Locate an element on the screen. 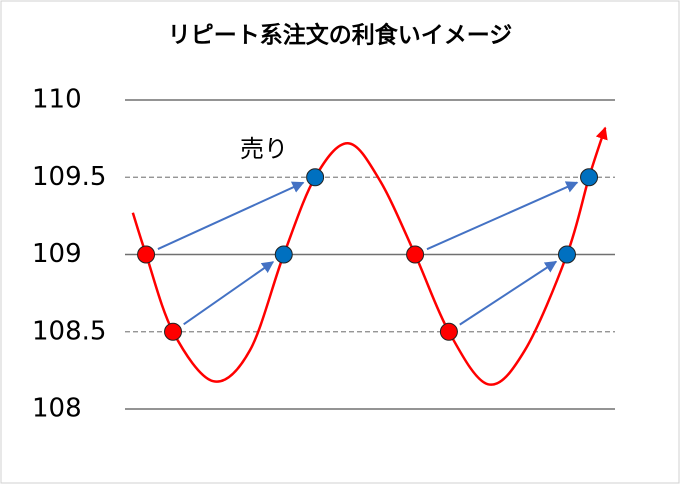 Image resolution: width=680 pixels, height=484 pixels. y-tick-label: 109.5 is located at coordinates (69, 177).